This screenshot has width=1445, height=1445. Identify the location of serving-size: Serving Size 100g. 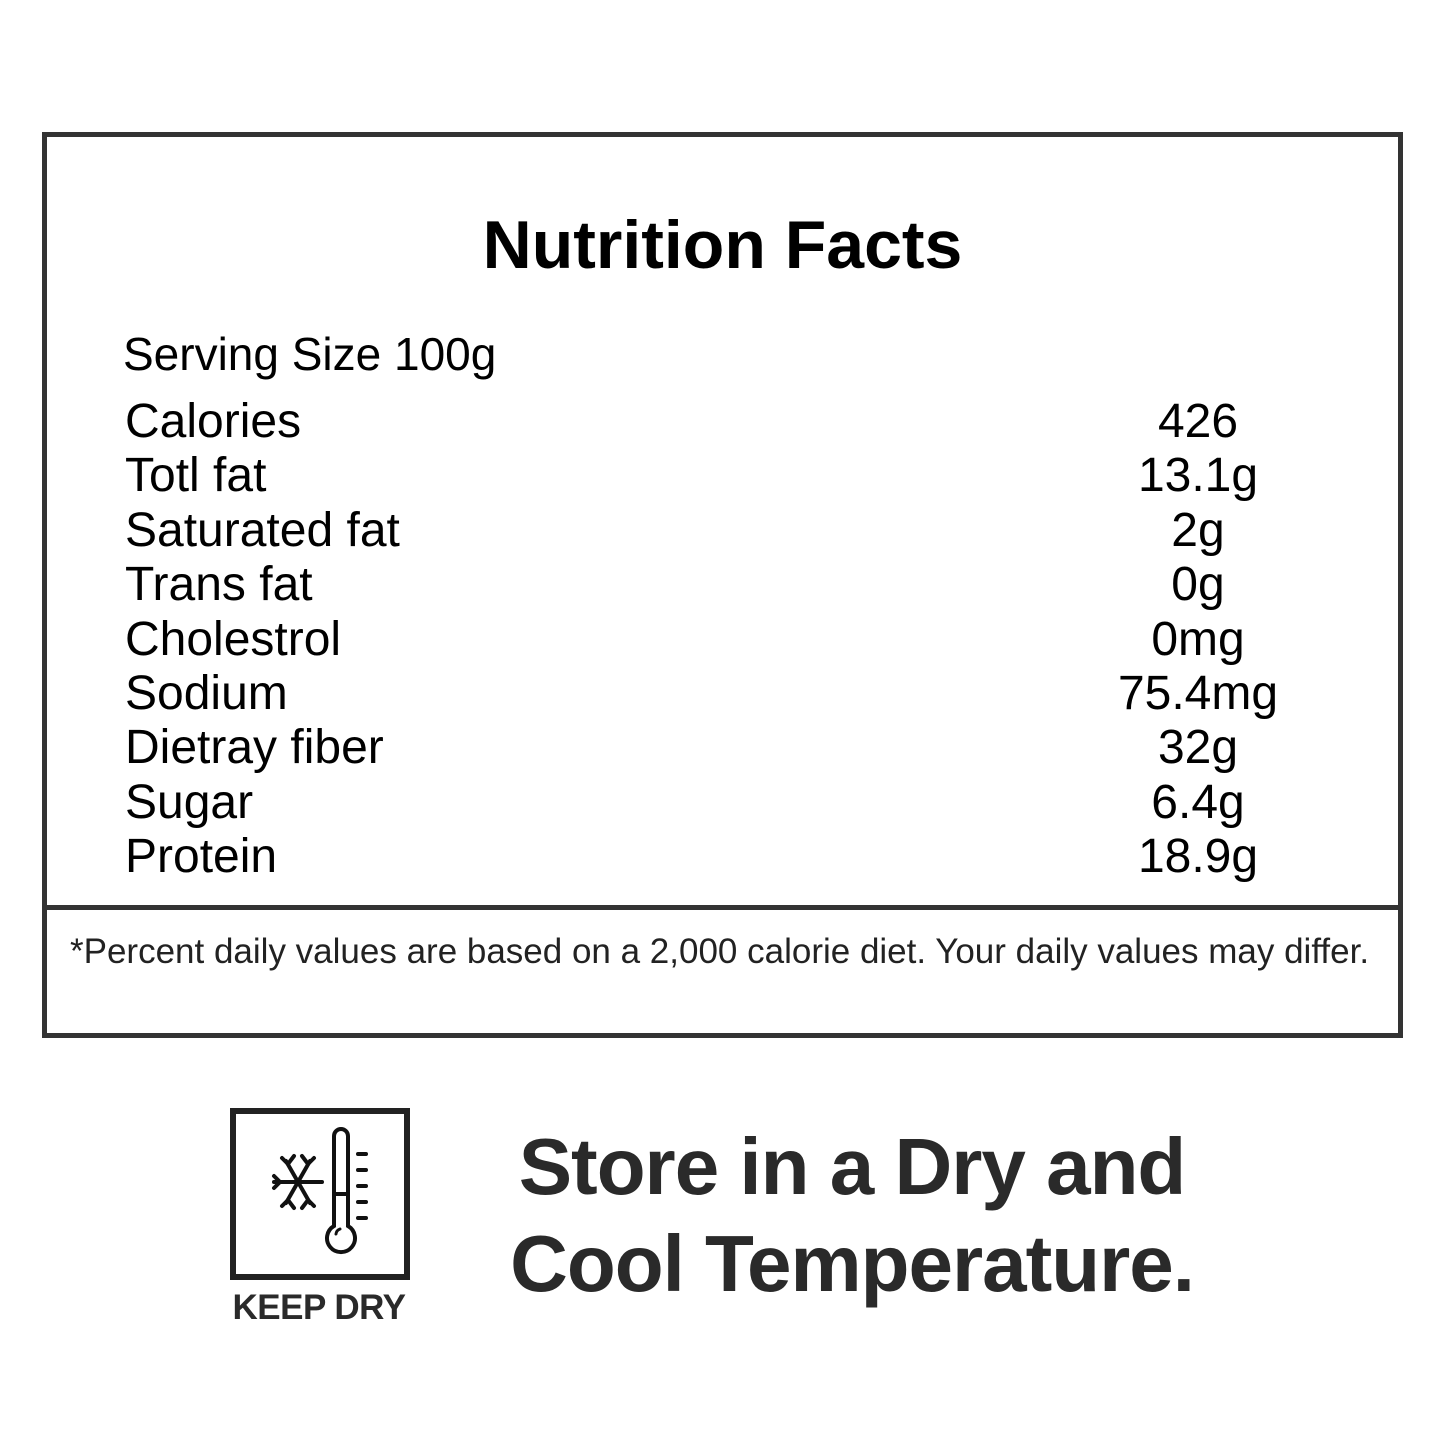
(310, 354).